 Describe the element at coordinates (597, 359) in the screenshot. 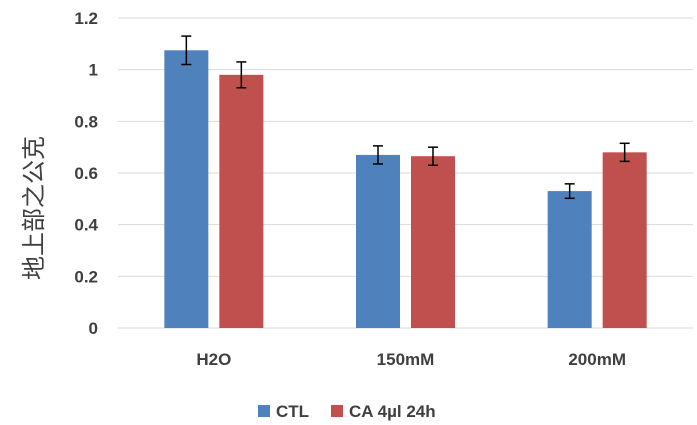

I see `x-tick-label: 200mM` at that location.